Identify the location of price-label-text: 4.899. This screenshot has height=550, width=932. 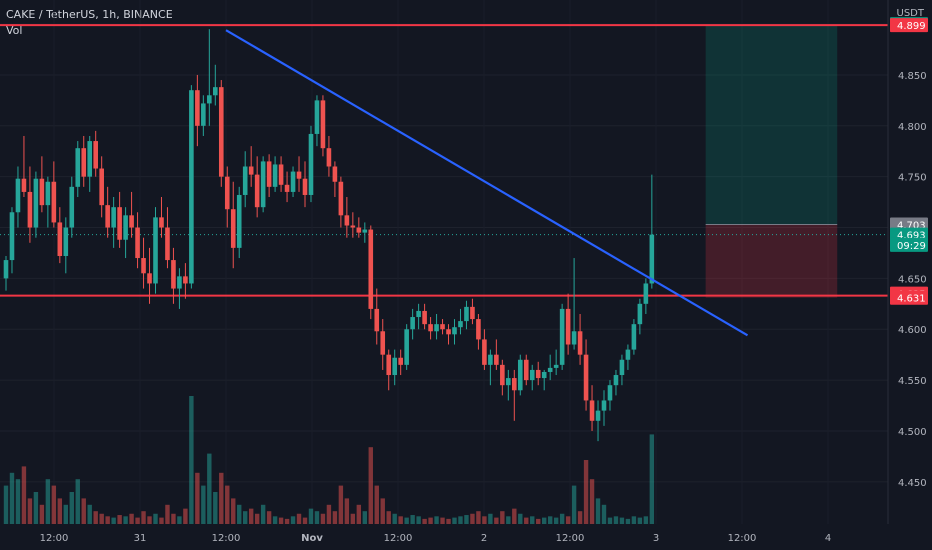
(911, 26).